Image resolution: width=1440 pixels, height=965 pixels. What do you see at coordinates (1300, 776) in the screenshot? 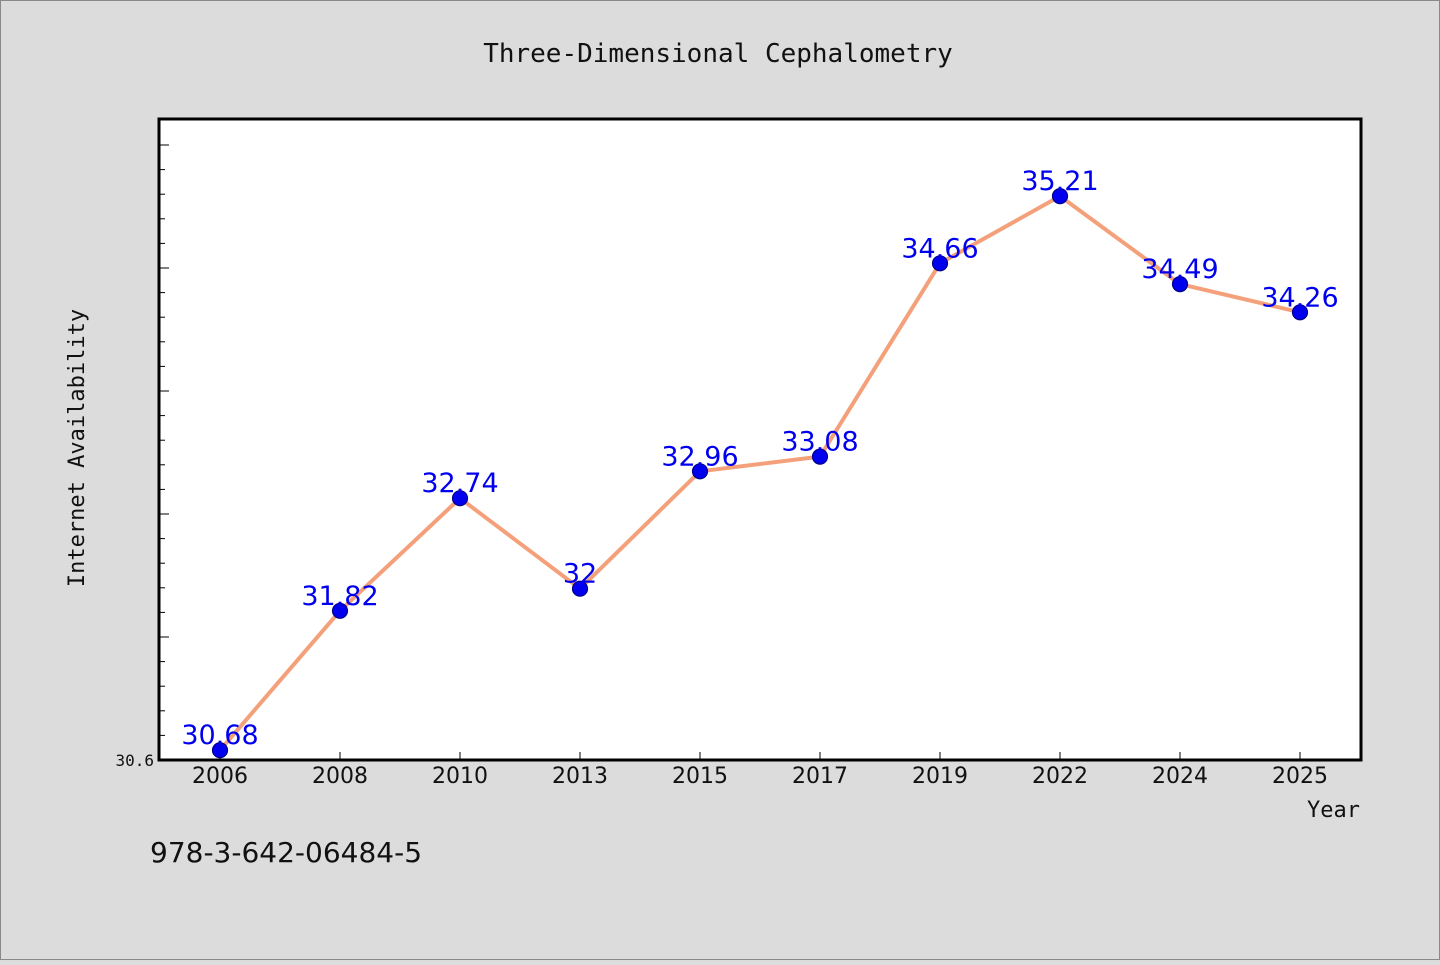
I see `x-tick-label: 2025` at bounding box center [1300, 776].